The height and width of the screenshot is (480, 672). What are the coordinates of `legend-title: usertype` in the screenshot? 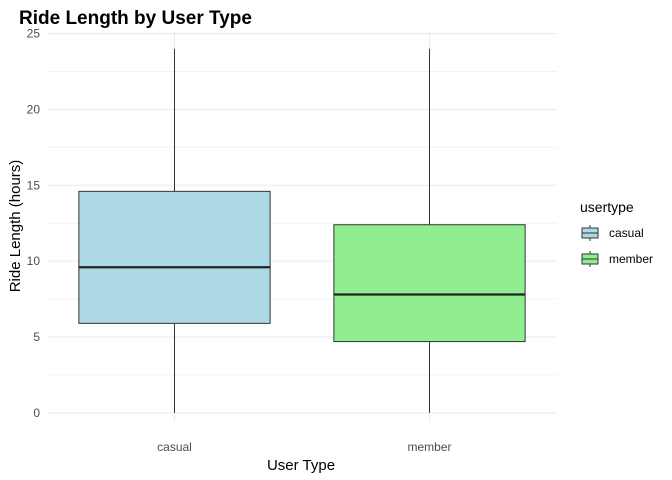 It's located at (607, 207).